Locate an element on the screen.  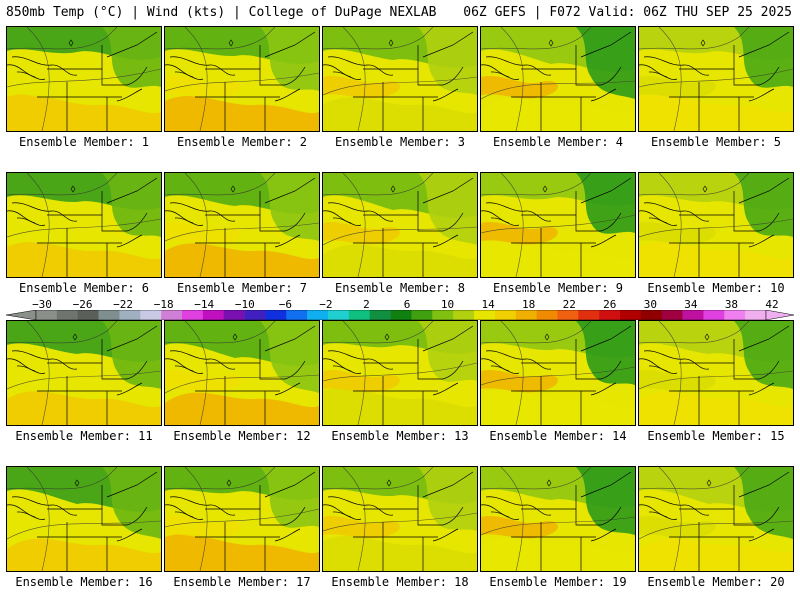
ensemble-panel: Ensemble Member: 2 is located at coordinates (242, 87).